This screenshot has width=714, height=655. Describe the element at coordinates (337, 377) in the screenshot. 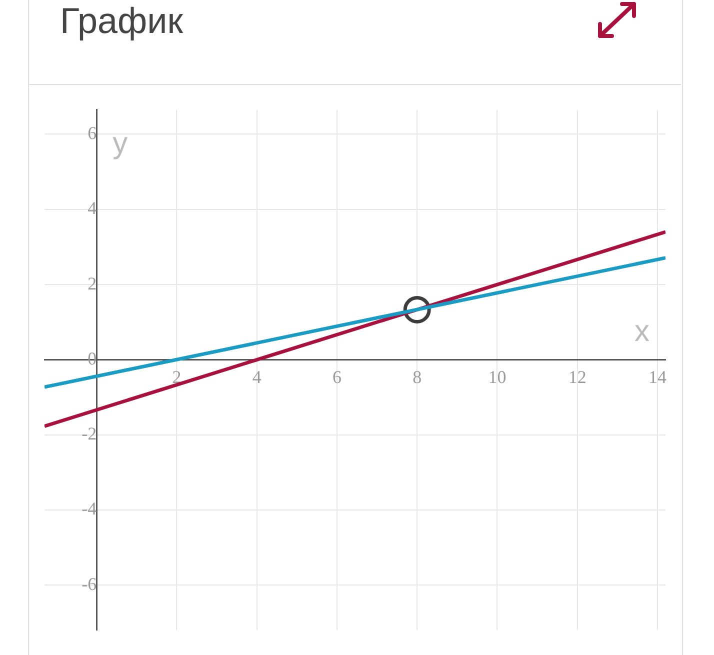

I see `x-tick-label: 6` at that location.